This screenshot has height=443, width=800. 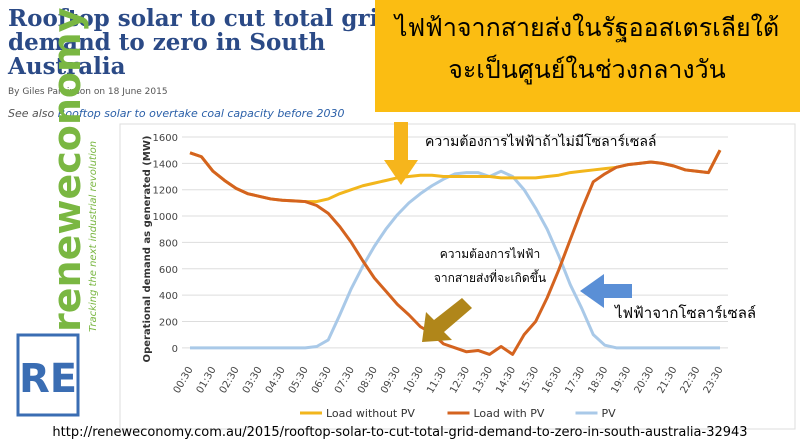 I want to click on headline: demand to zero in South, so click(x=167, y=42).